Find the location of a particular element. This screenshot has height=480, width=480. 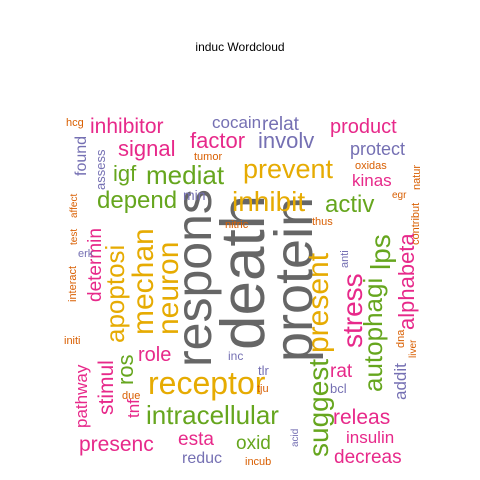

word-receptor: receptor is located at coordinates (207, 383).